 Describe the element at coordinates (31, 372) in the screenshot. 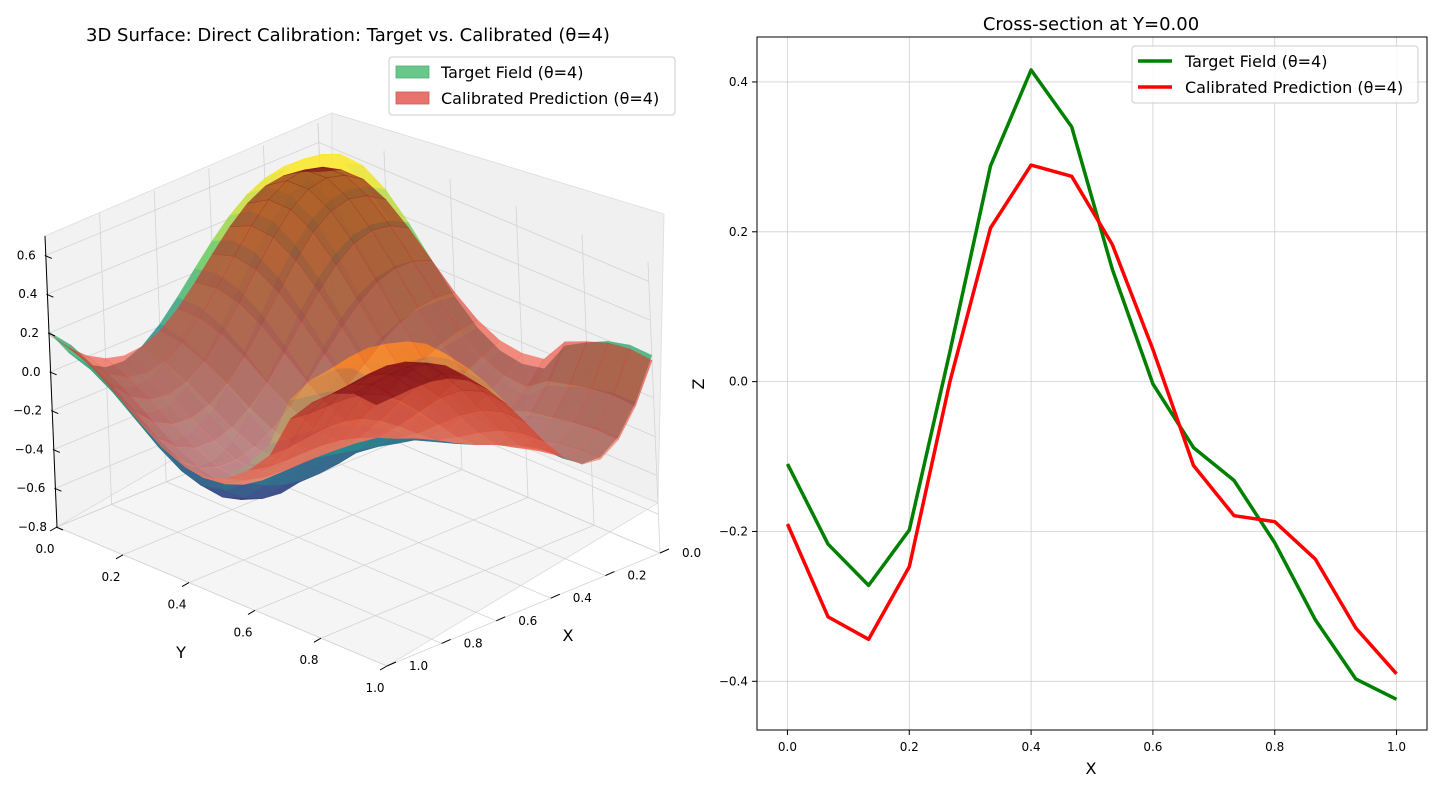

I see `z-tick-label: 0.0` at that location.